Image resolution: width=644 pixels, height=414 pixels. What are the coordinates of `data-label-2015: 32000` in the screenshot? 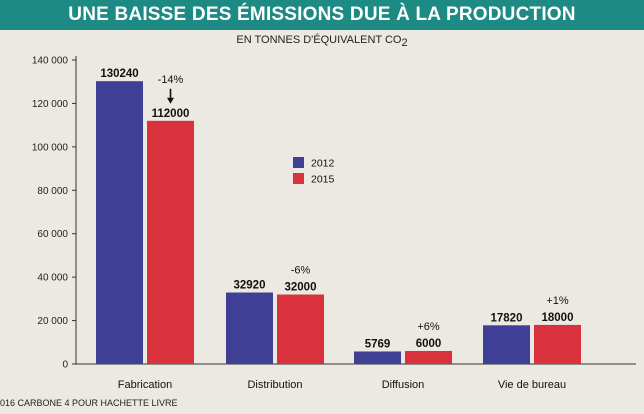 It's located at (301, 288).